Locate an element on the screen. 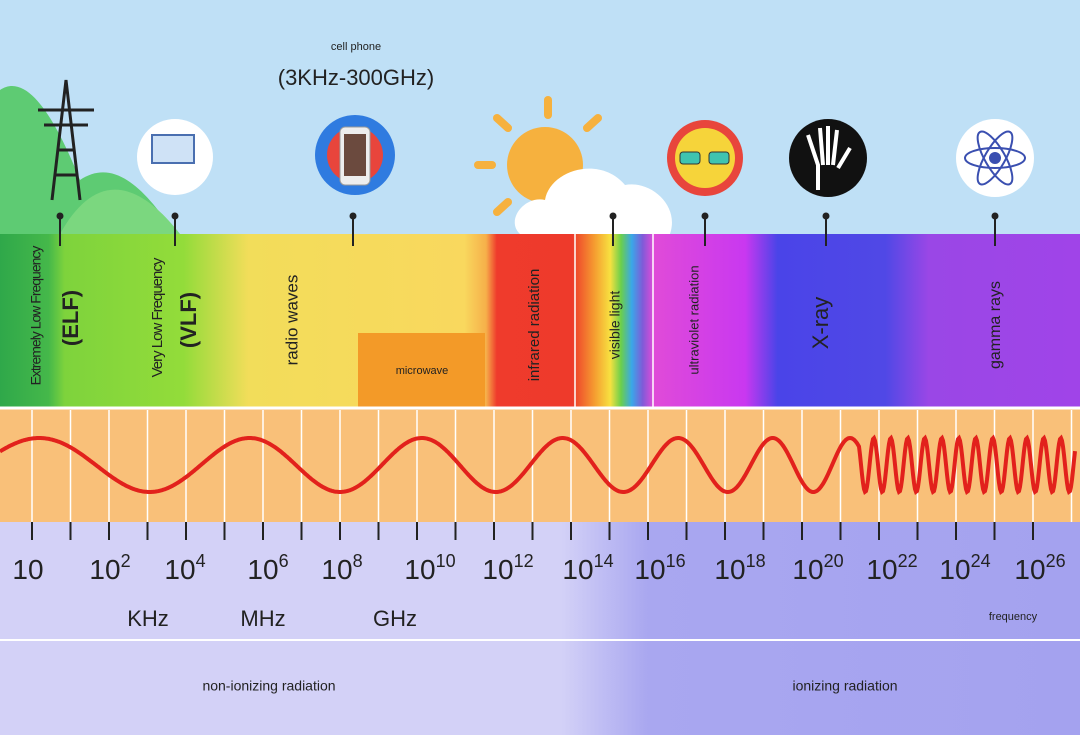 The height and width of the screenshot is (735, 1080). axis-label: frequency is located at coordinates (1013, 617).